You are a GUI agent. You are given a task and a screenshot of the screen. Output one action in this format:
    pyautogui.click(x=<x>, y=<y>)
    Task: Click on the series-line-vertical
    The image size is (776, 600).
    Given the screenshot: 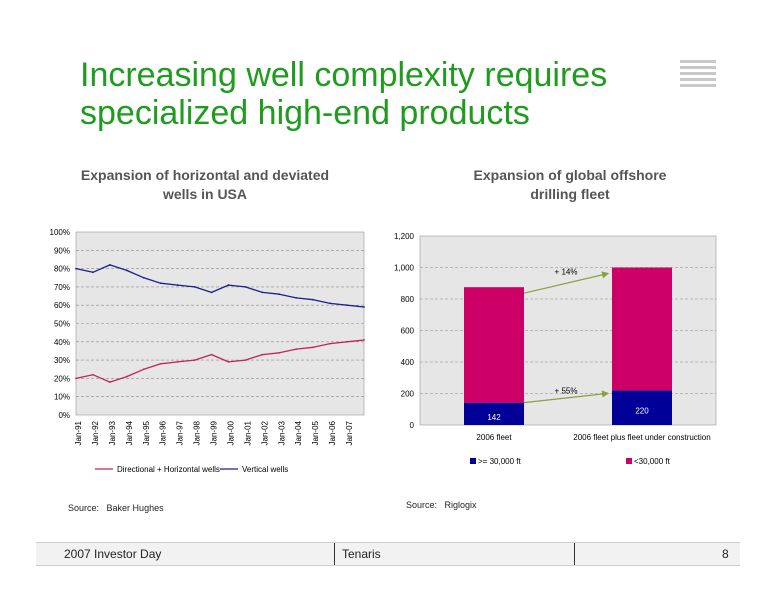 What is the action you would take?
    pyautogui.click(x=220, y=286)
    